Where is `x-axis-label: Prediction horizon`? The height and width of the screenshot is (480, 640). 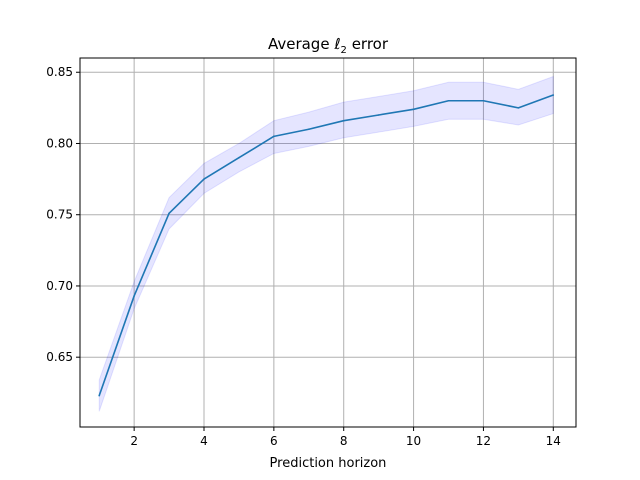 x-axis-label: Prediction horizon is located at coordinates (328, 463).